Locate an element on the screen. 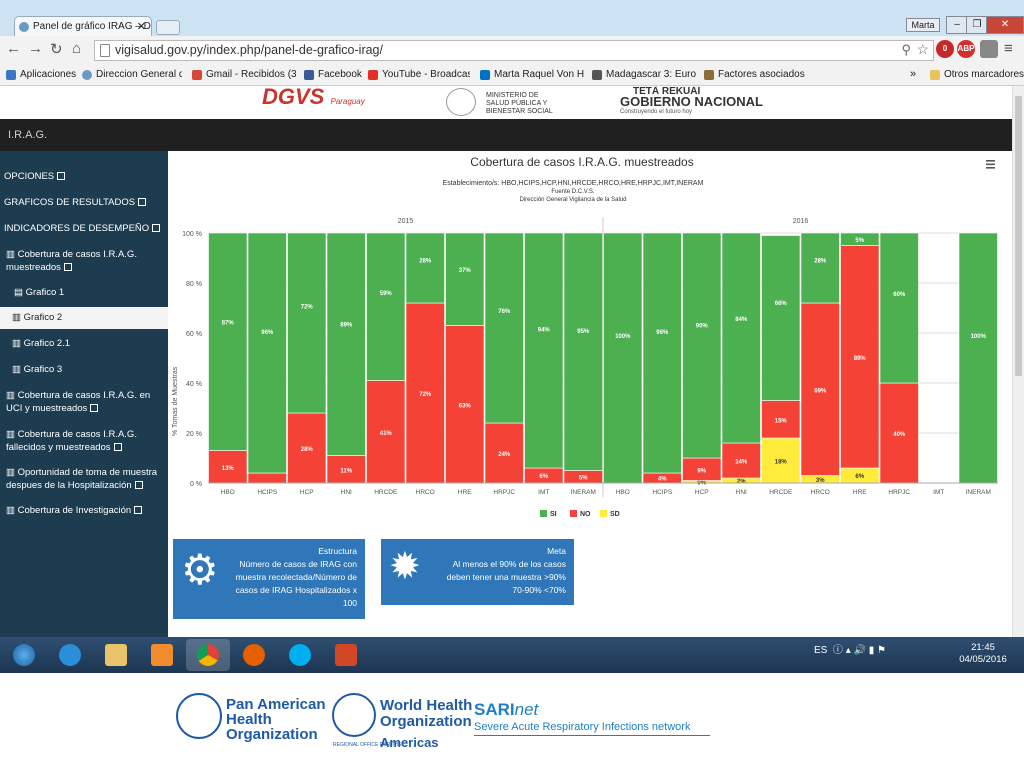 The height and width of the screenshot is (768, 1024). taskbar-explorer is located at coordinates (116, 655).